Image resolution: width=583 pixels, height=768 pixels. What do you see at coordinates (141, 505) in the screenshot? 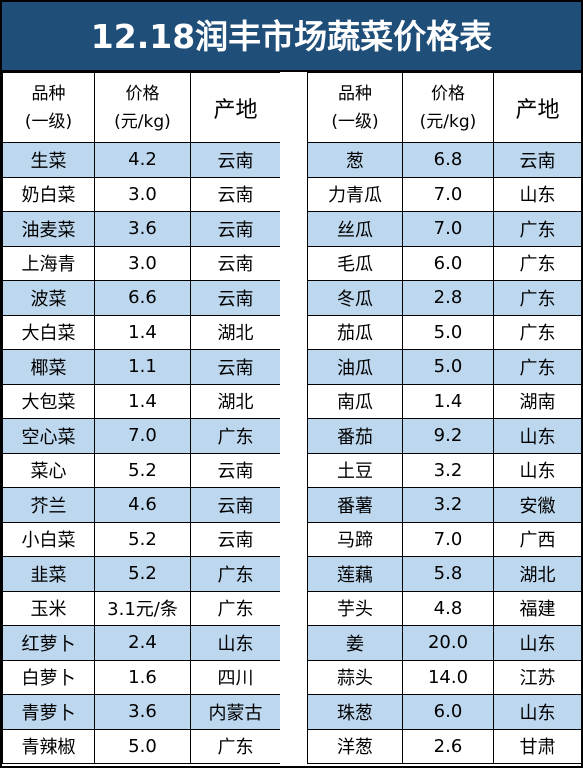
I see `table-row: 芥兰 4.6 云南` at bounding box center [141, 505].